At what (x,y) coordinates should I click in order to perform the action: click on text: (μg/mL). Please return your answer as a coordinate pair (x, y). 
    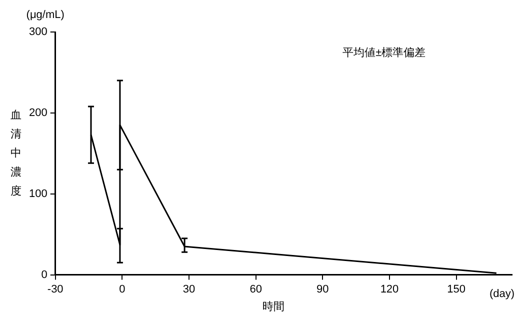
    Looking at the image, I should click on (45, 15).